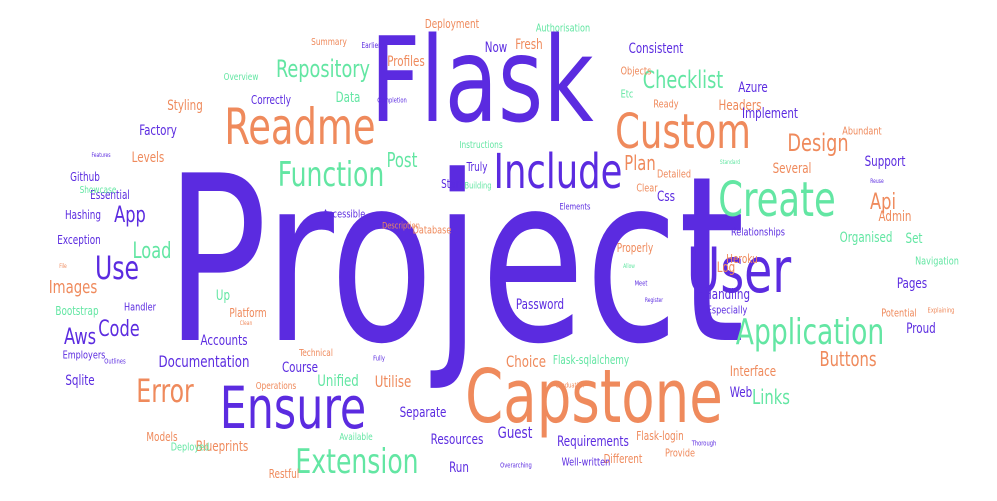 This screenshot has height=501, width=997. Describe the element at coordinates (726, 268) in the screenshot. I see `word-log: Log` at that location.